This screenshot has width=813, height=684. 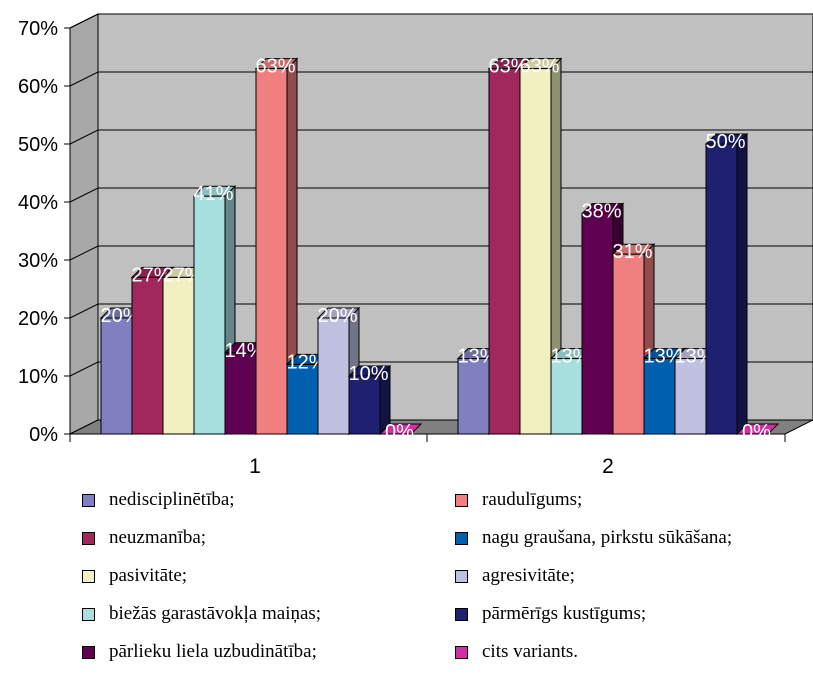 What do you see at coordinates (632, 252) in the screenshot?
I see `data-label: 31%` at bounding box center [632, 252].